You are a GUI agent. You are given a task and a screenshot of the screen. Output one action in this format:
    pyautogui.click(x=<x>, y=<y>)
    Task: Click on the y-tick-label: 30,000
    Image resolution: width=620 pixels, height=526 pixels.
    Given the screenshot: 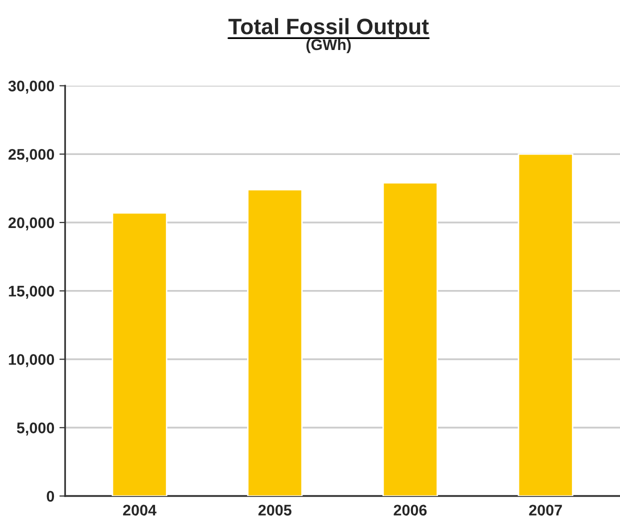 What is the action you would take?
    pyautogui.click(x=31, y=87)
    